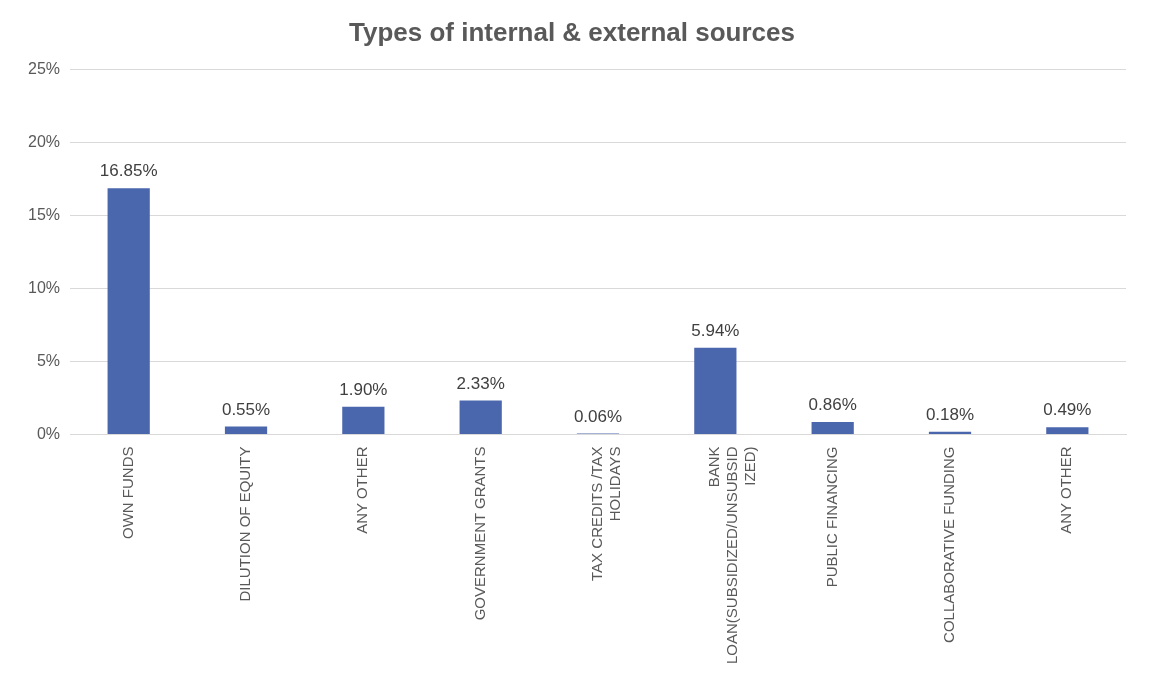 The width and height of the screenshot is (1154, 695). Describe the element at coordinates (245, 524) in the screenshot. I see `x-tick-label: DILUTION OF EQUITY` at that location.